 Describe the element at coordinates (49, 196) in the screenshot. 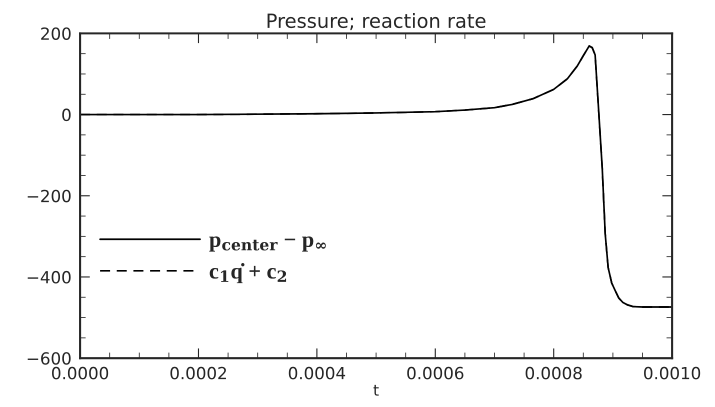

I see `y-tick-label: −200` at that location.